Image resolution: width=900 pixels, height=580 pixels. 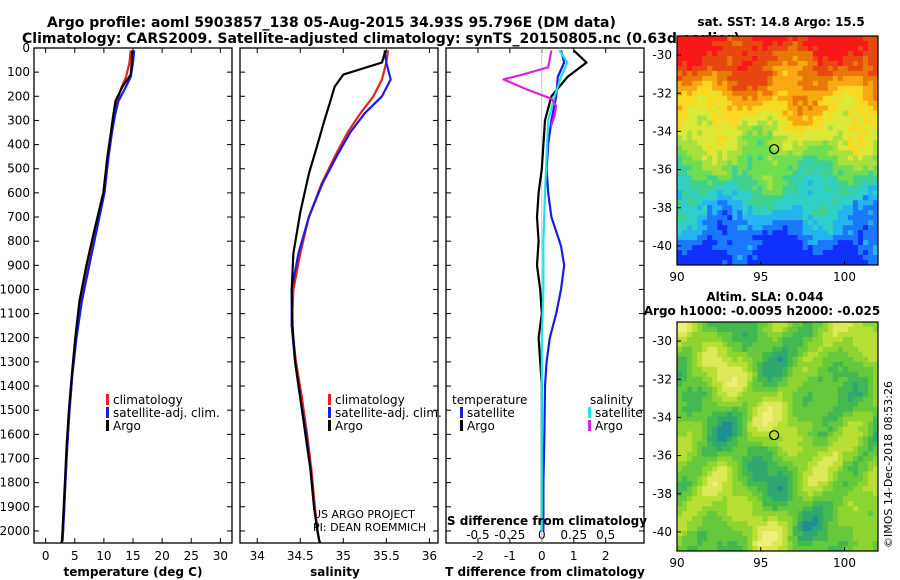 I want to click on depth-tick-label: 1900, so click(x=15, y=507).